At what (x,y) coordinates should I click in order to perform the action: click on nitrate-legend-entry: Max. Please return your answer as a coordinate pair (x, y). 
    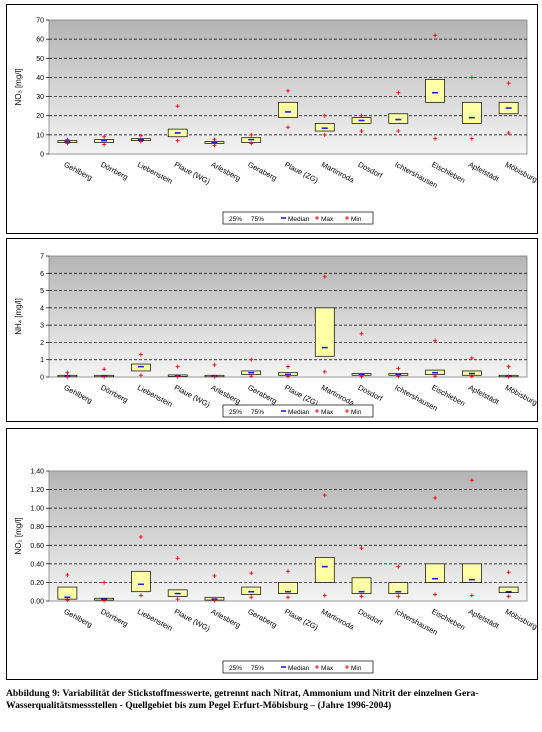
    Looking at the image, I should click on (327, 219).